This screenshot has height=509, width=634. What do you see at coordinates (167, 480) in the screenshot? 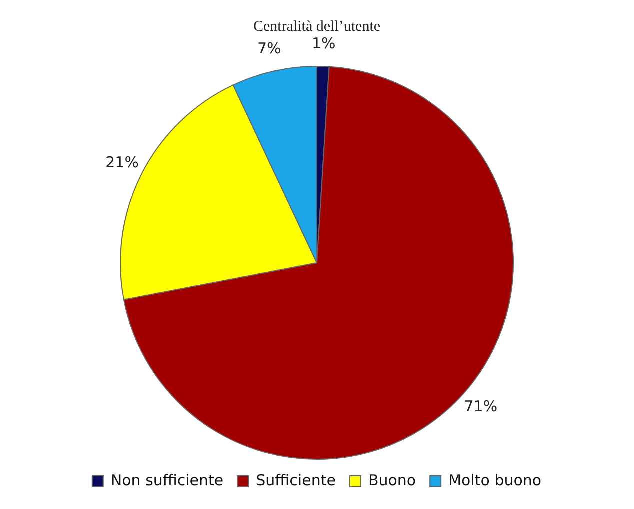
I see `legend-label: Non sufficiente` at bounding box center [167, 480].